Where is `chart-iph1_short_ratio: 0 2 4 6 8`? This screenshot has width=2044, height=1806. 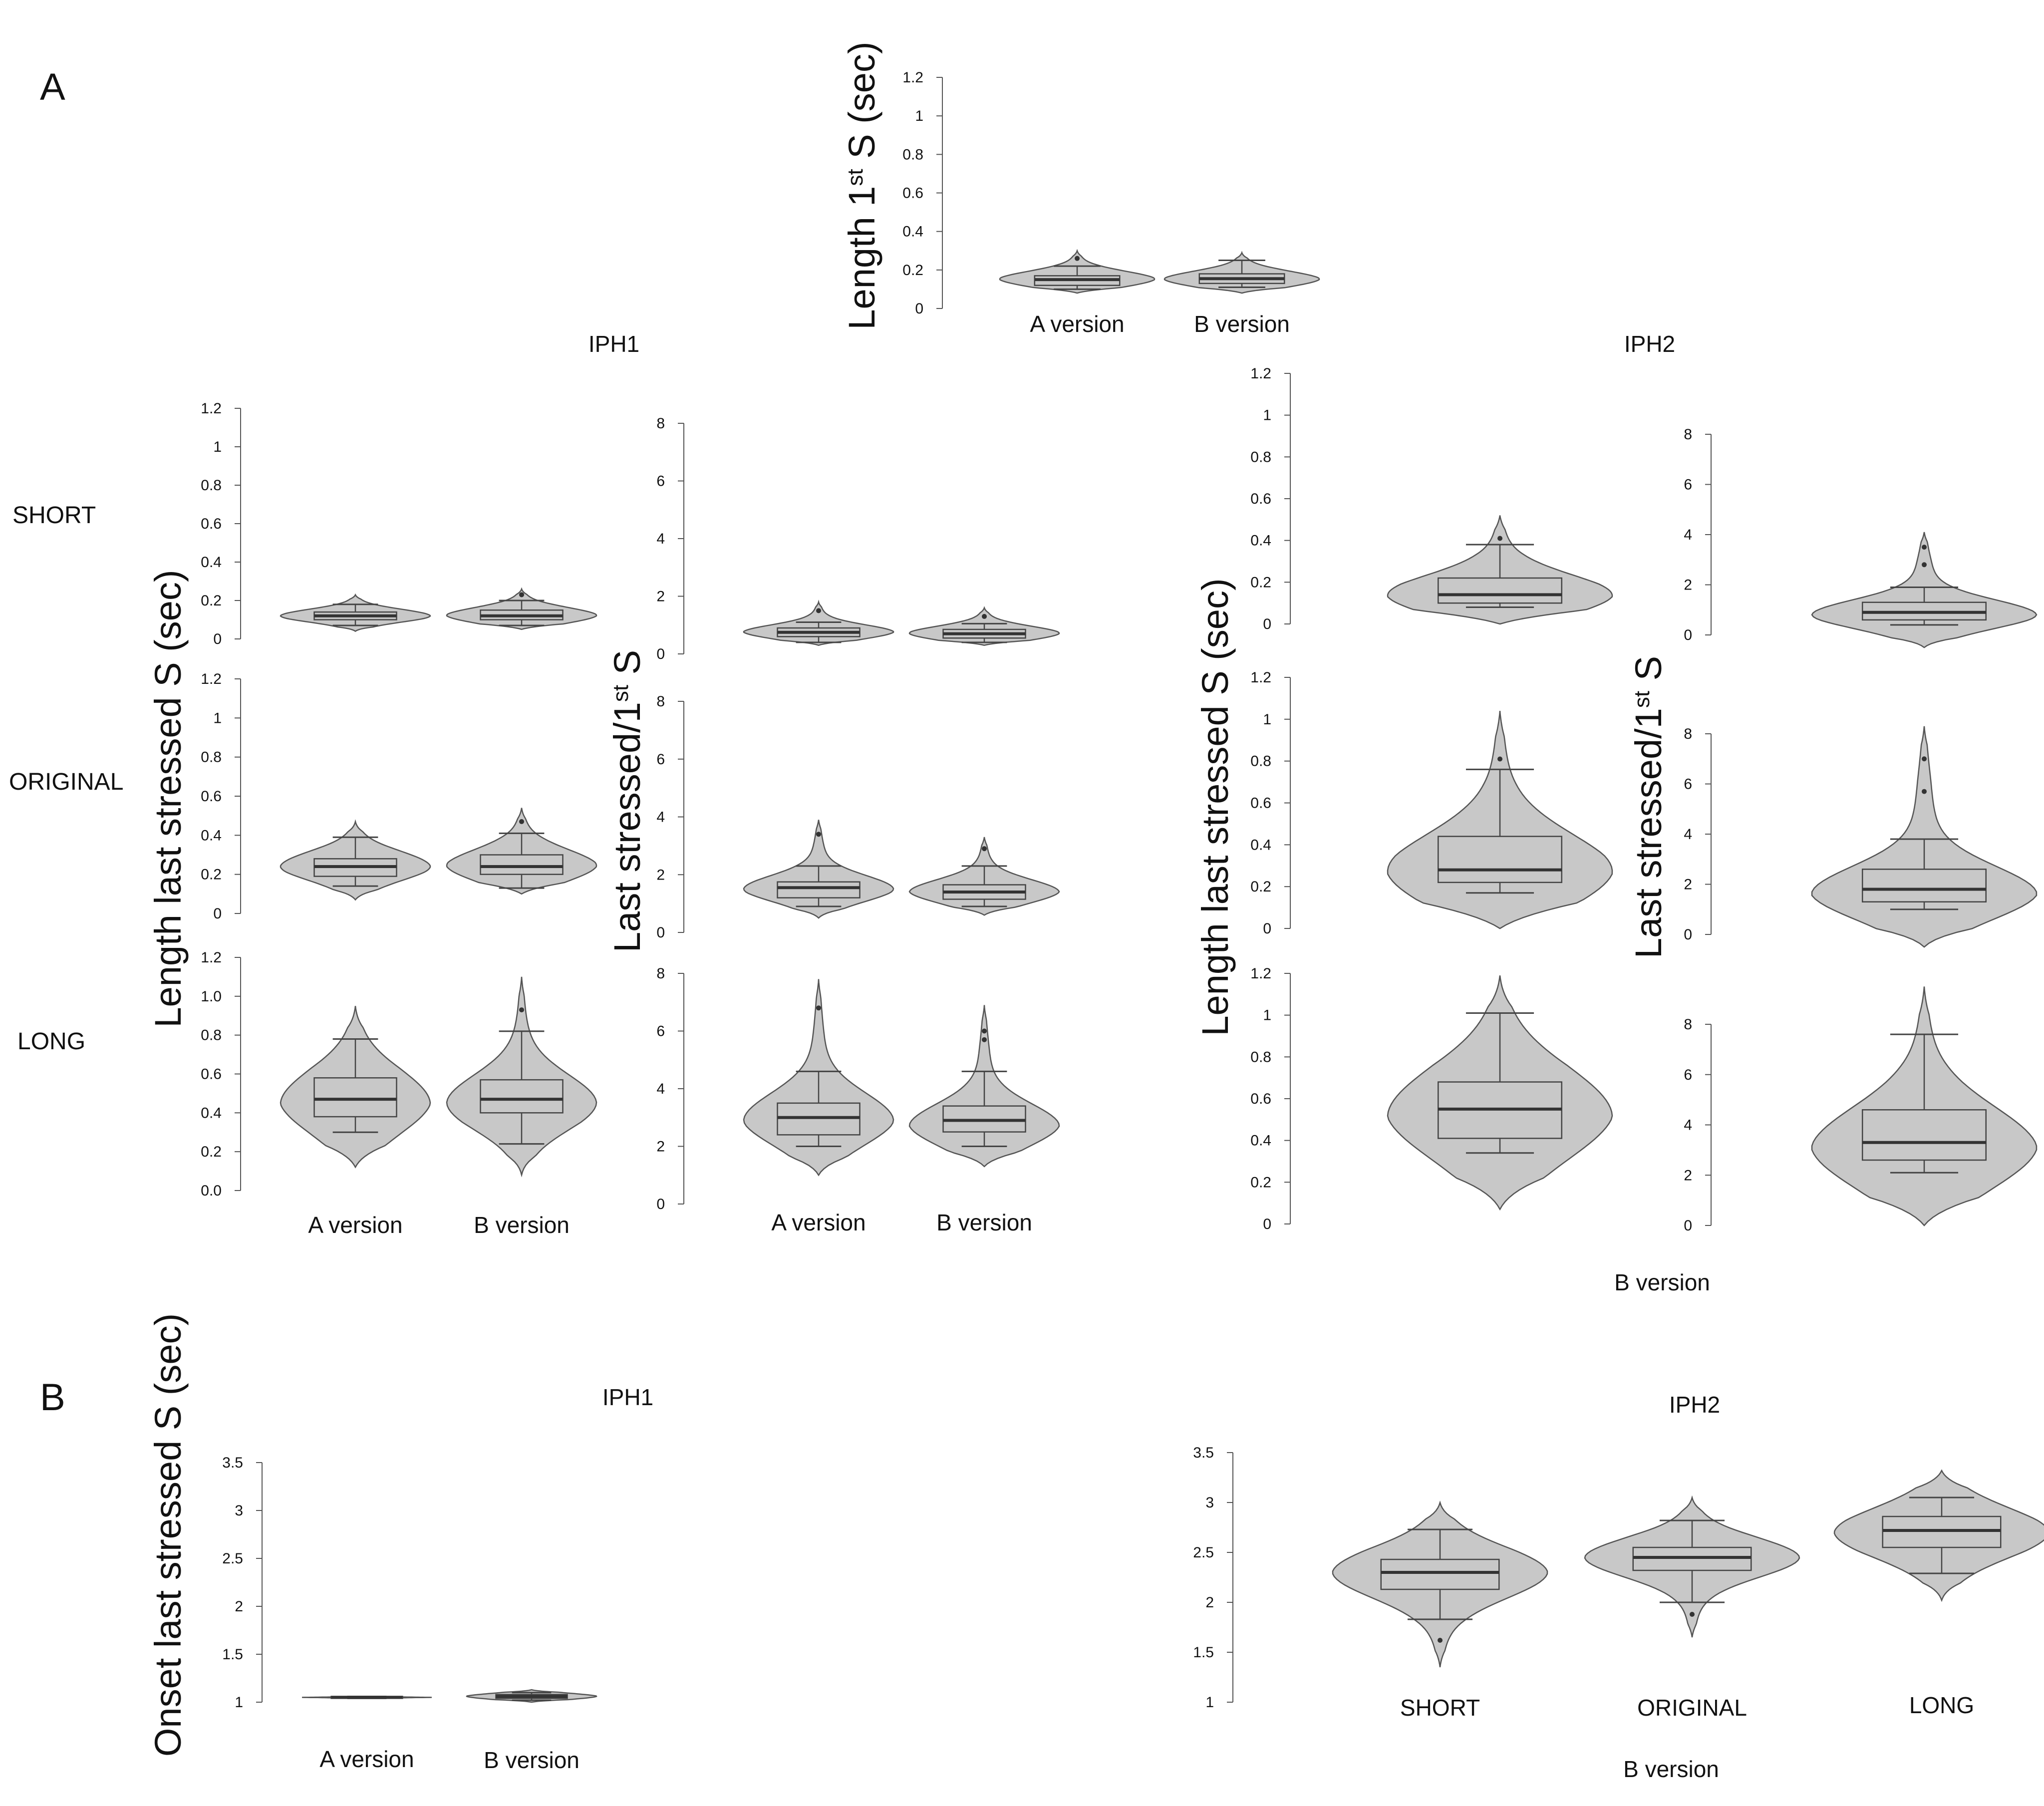
chart-iph1_short_ratio: 0 2 4 6 8 is located at coordinates (858, 539).